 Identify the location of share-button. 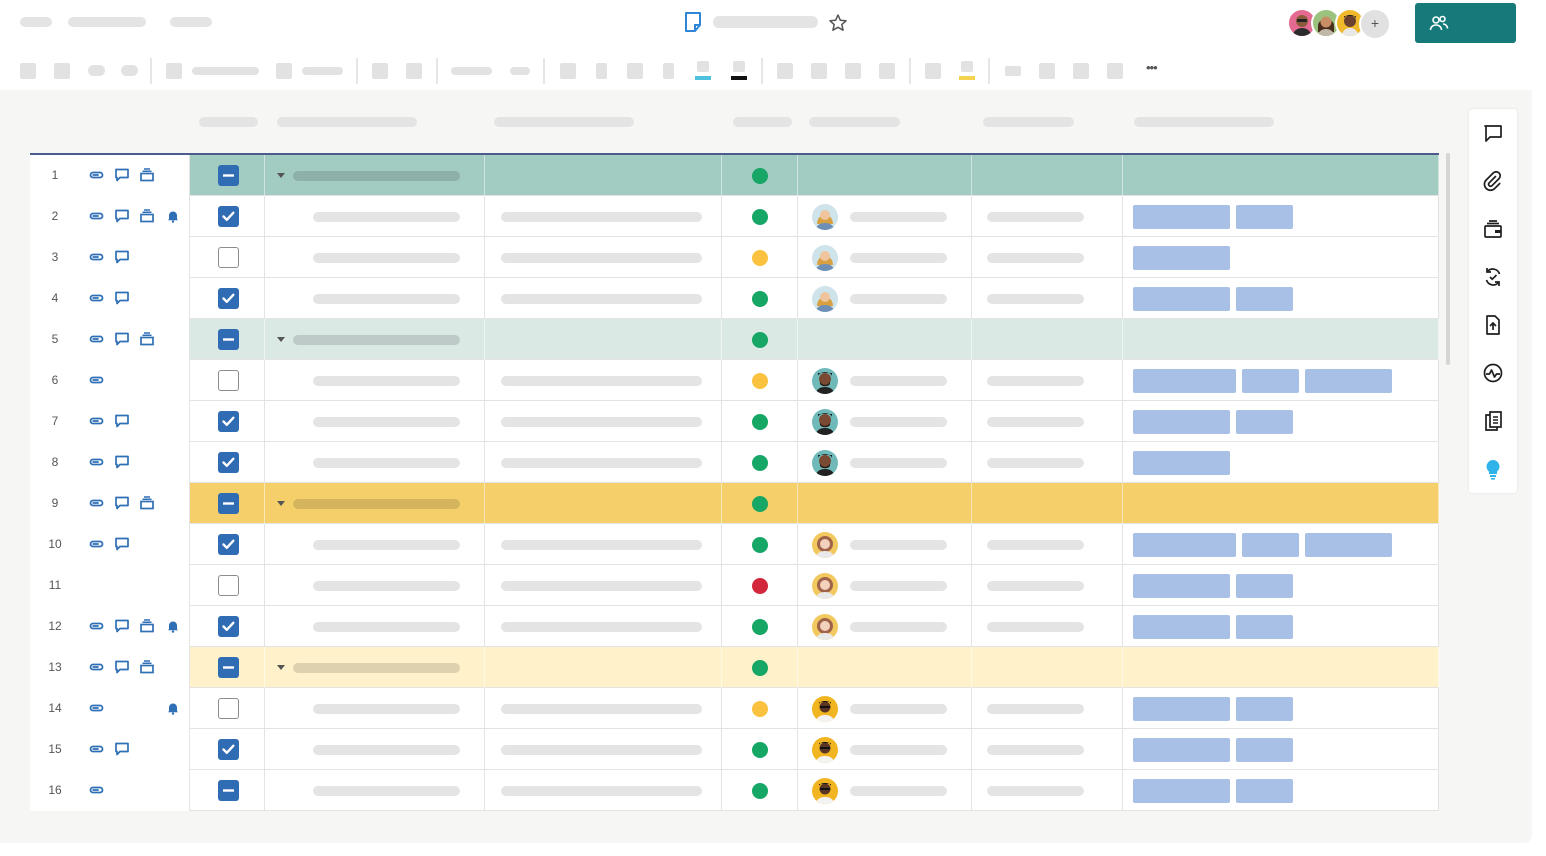
(1465, 23).